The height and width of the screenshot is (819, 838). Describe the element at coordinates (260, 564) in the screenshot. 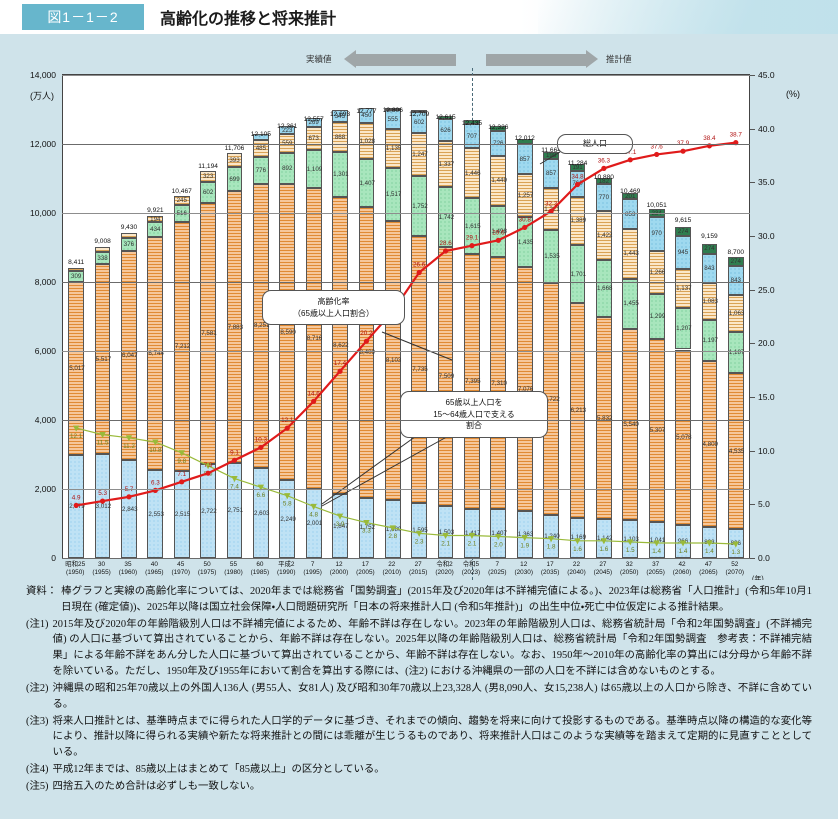

I see `x-tick-era: 60` at that location.